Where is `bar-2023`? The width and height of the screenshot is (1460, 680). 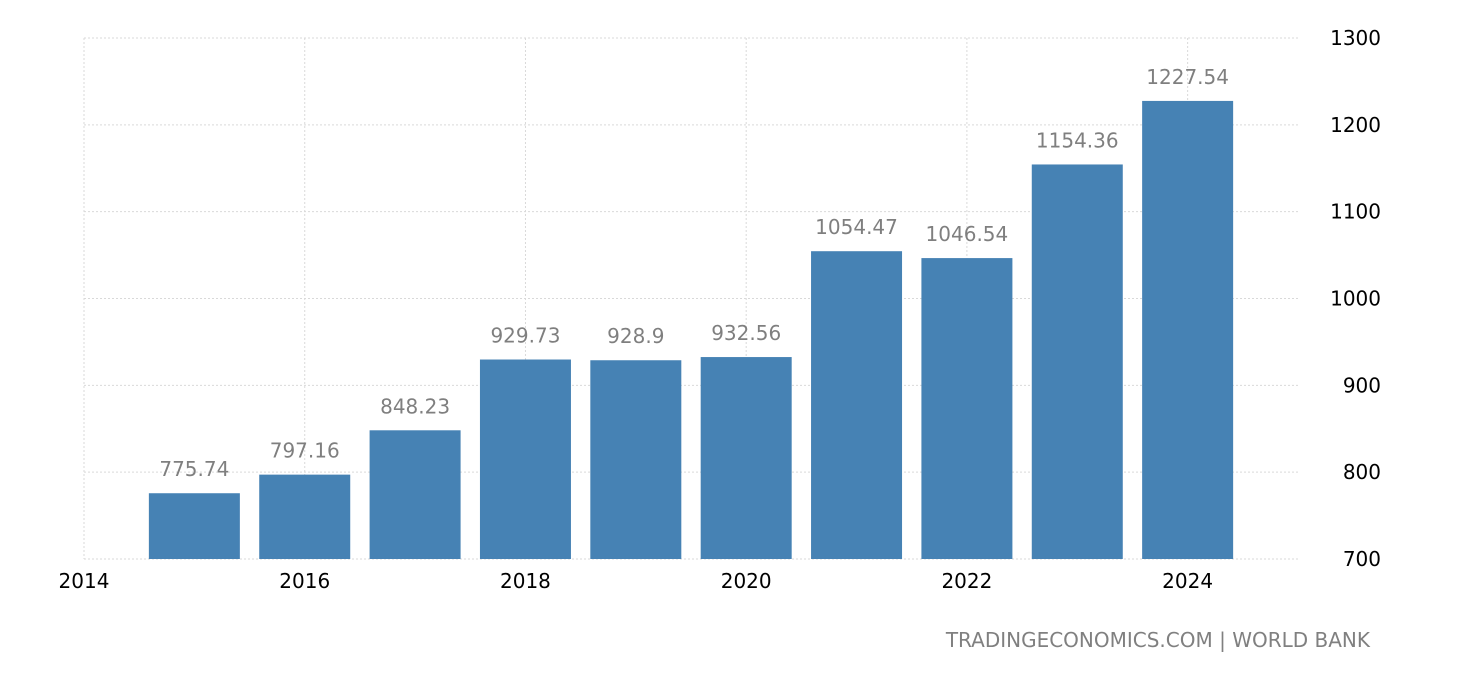 bar-2023 is located at coordinates (1077, 362).